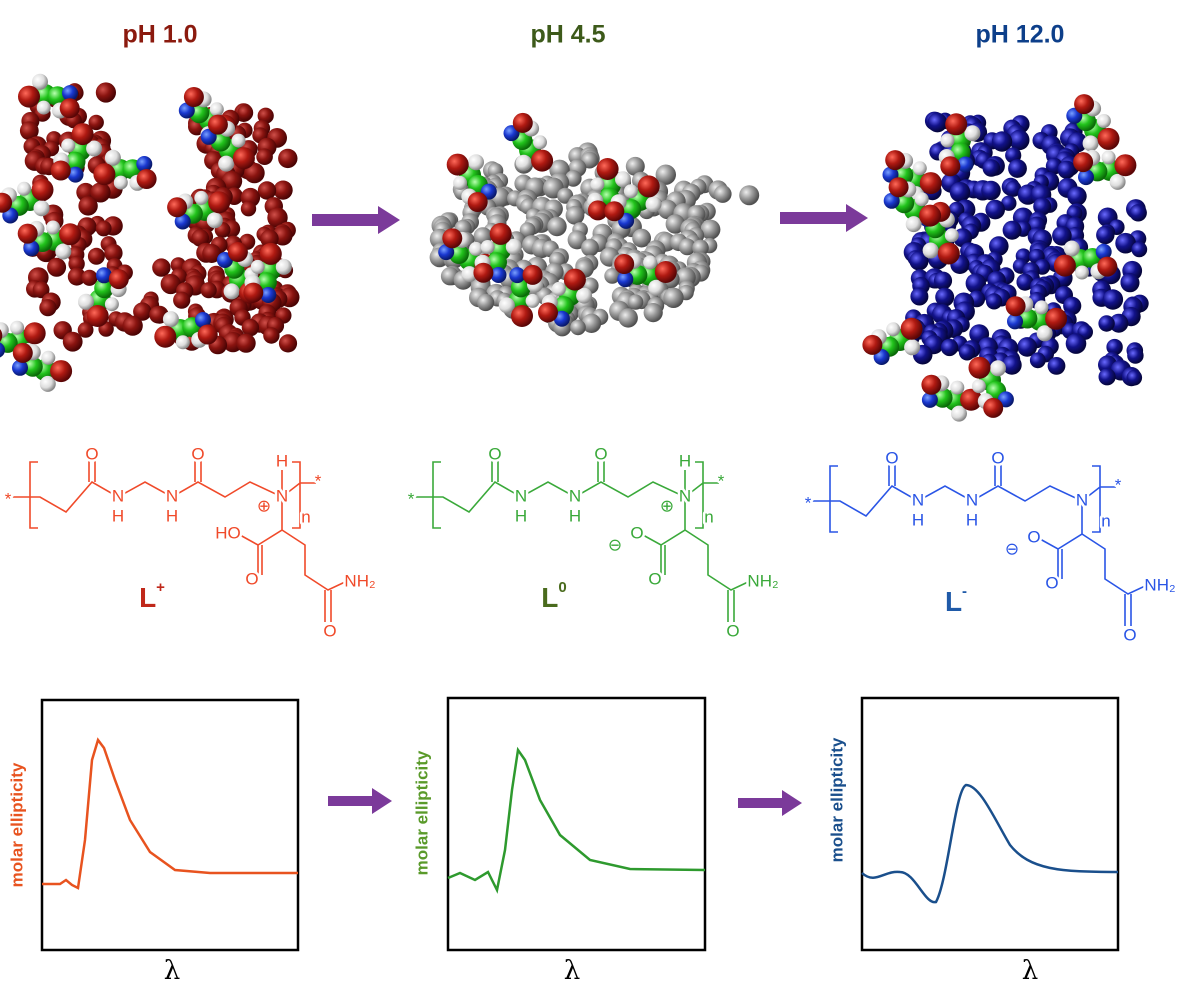 Image resolution: width=1201 pixels, height=986 pixels. Describe the element at coordinates (549, 597) in the screenshot. I see `label-main: L` at that location.